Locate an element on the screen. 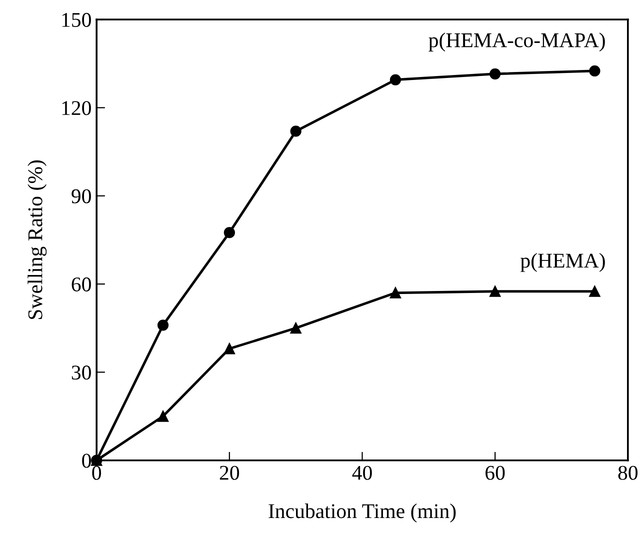 This screenshot has height=558, width=644. y-tick-label: 90 is located at coordinates (81, 196).